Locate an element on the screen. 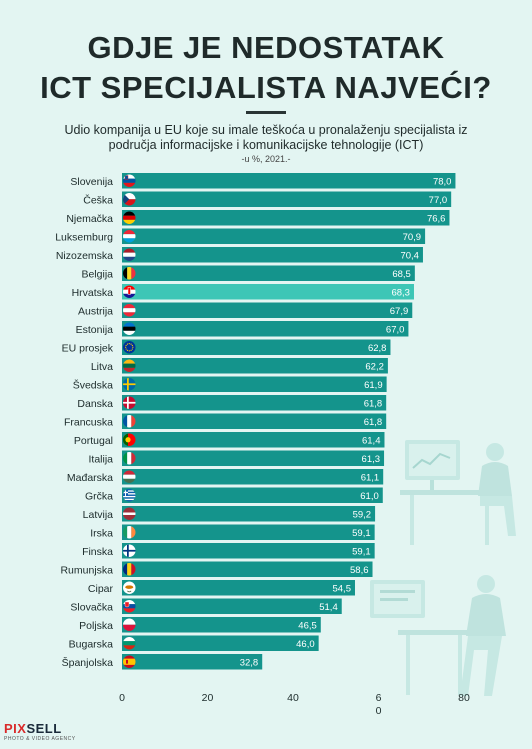  unit-note: -u %, 2021.- is located at coordinates (266, 159).